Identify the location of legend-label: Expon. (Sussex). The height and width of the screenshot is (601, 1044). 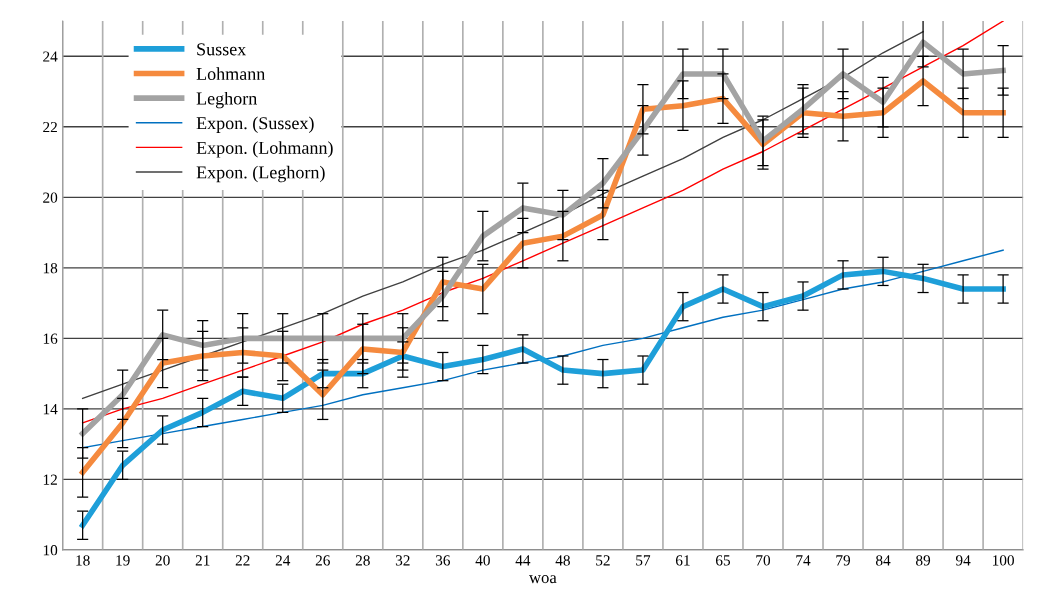
(255, 124).